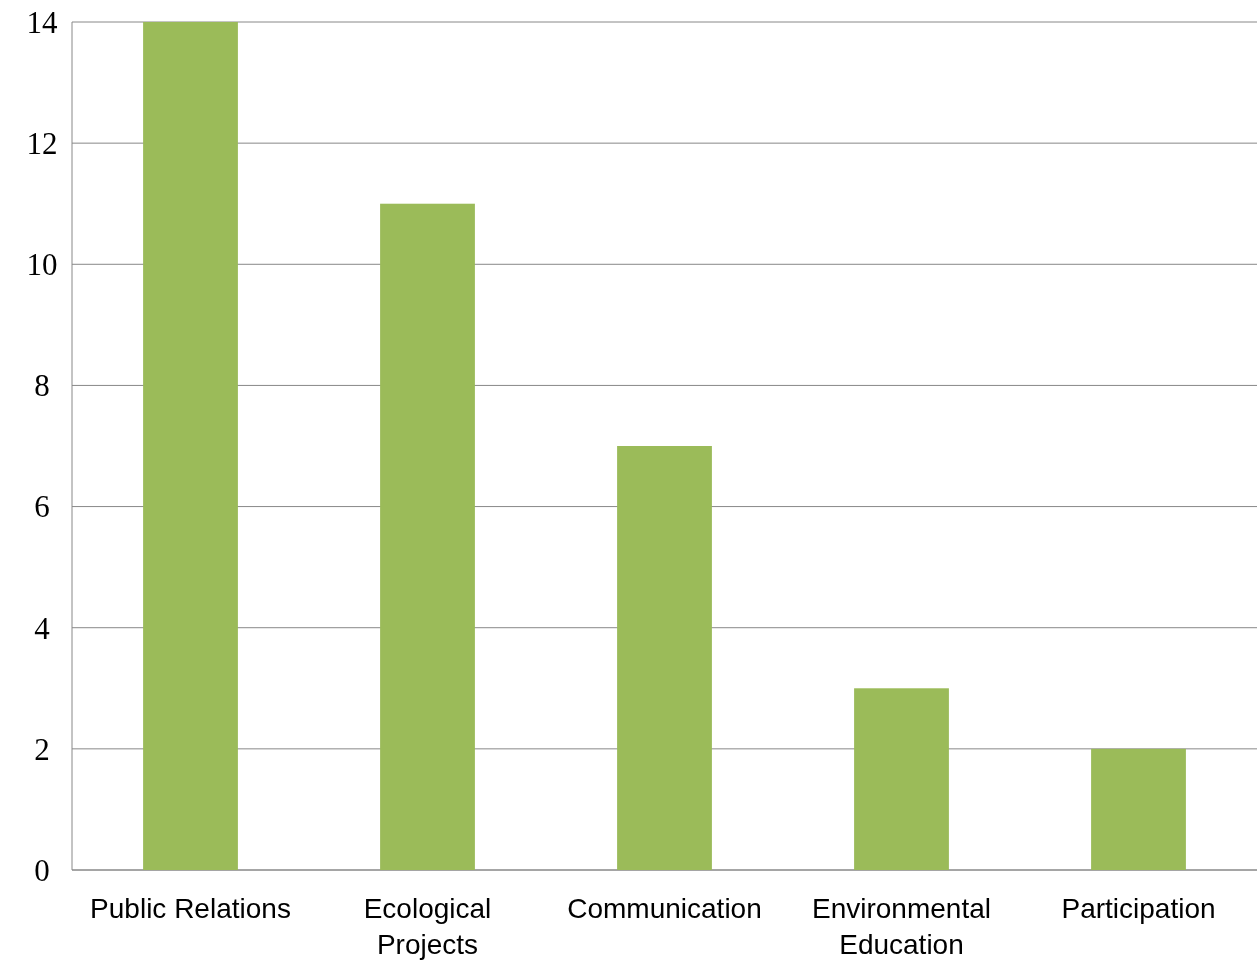 The height and width of the screenshot is (971, 1259). I want to click on y-tick-label: 6, so click(42, 507).